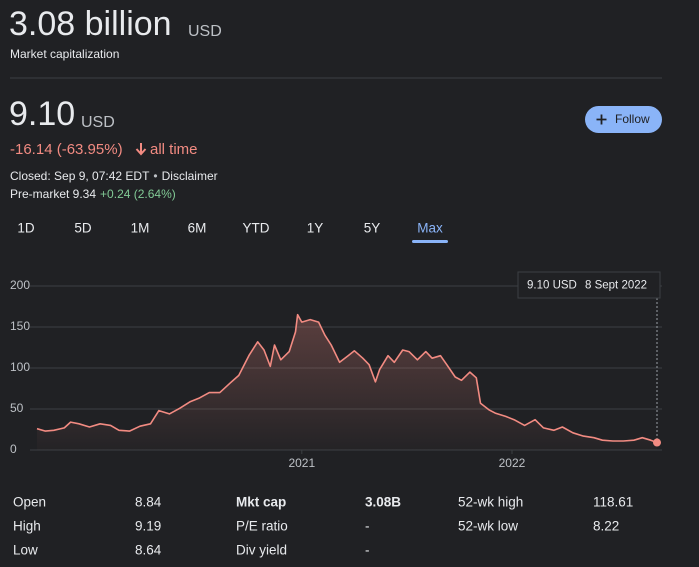  Describe the element at coordinates (148, 502) in the screenshot. I see `stat-value: 8.84` at that location.